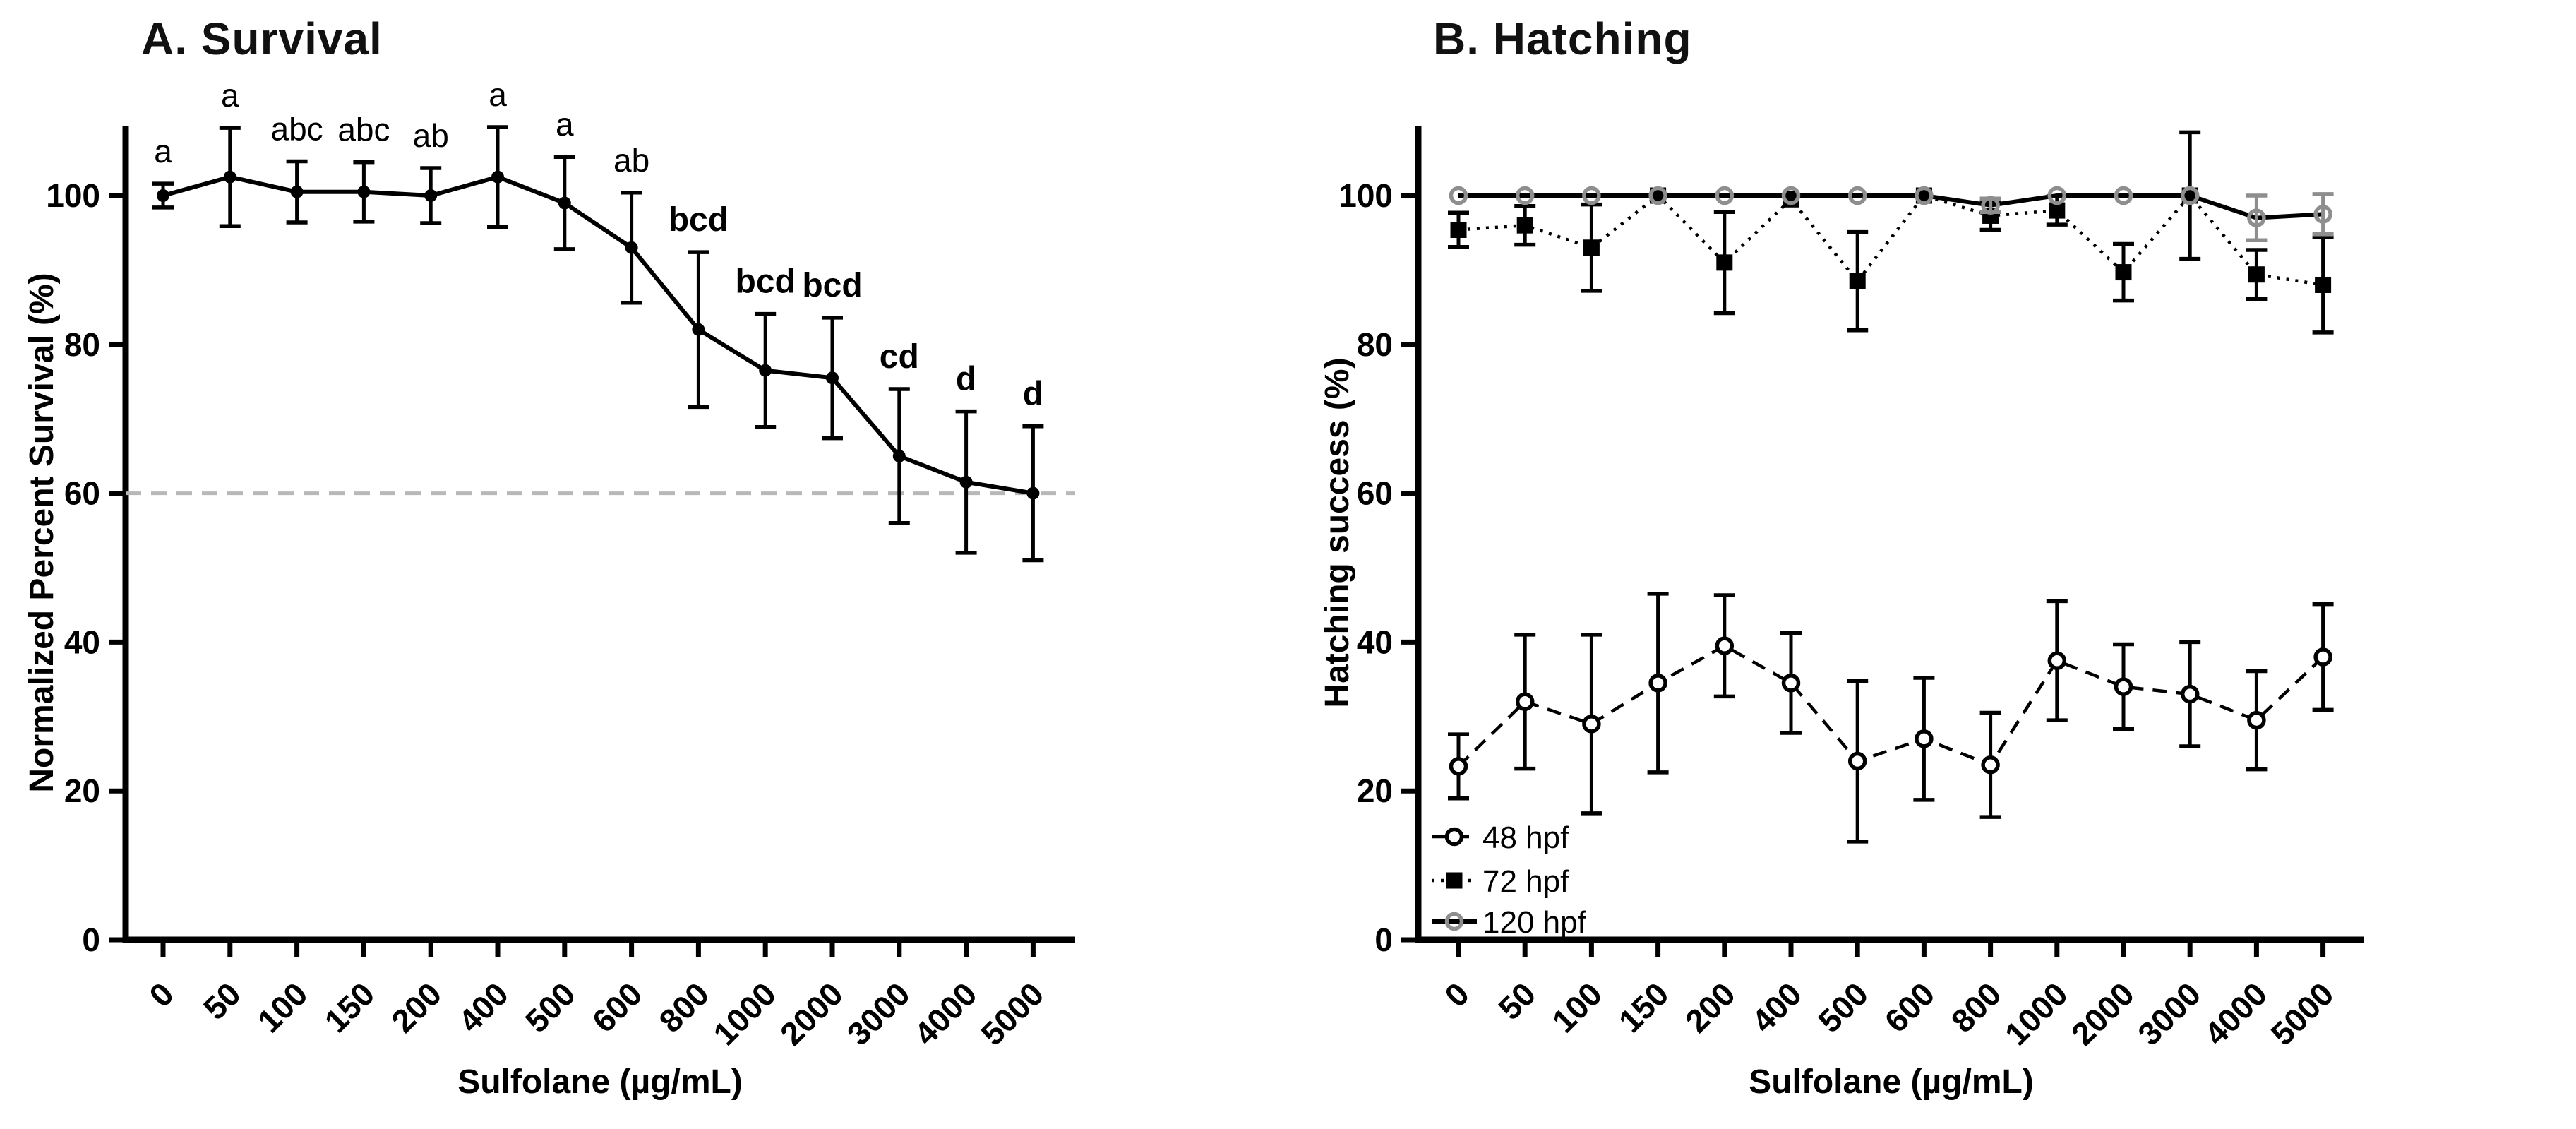 This screenshot has width=2576, height=1129. Describe the element at coordinates (1454, 837) in the screenshot. I see `marker-open-circle-legend-48-hpf` at that location.